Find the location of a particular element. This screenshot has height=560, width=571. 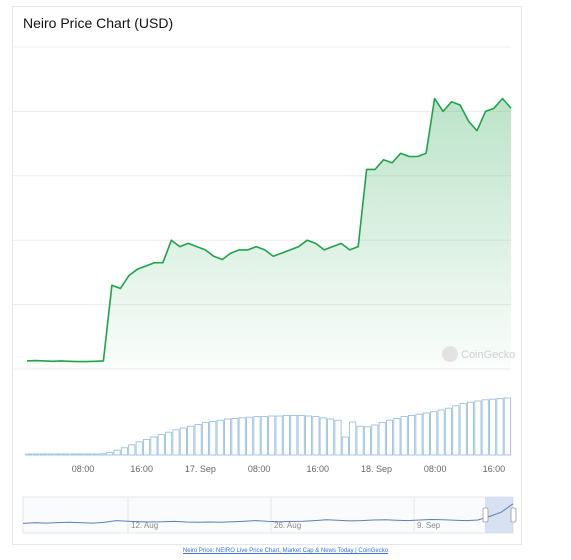

navigator-date-label: 26. Aug is located at coordinates (287, 525).